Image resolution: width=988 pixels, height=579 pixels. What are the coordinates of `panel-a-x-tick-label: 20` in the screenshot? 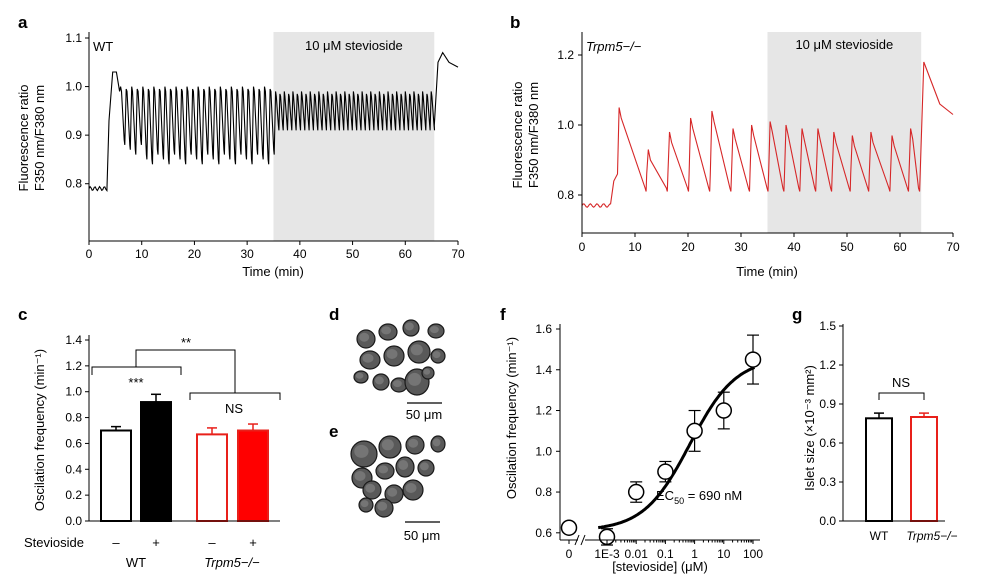 It's located at (195, 254).